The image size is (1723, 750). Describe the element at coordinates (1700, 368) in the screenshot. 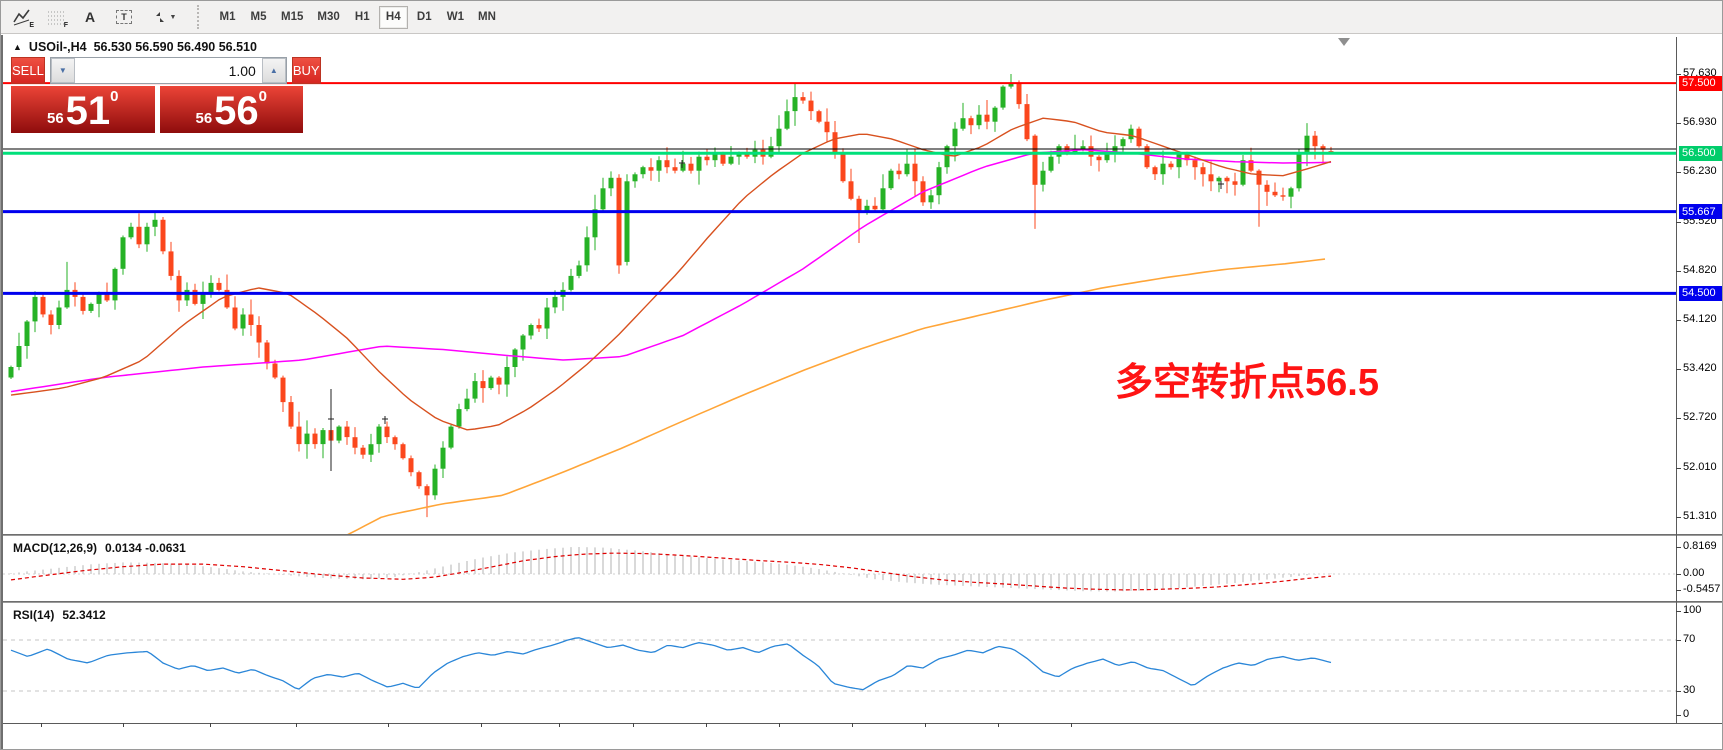

I see `price-tick-label: 53.420` at that location.